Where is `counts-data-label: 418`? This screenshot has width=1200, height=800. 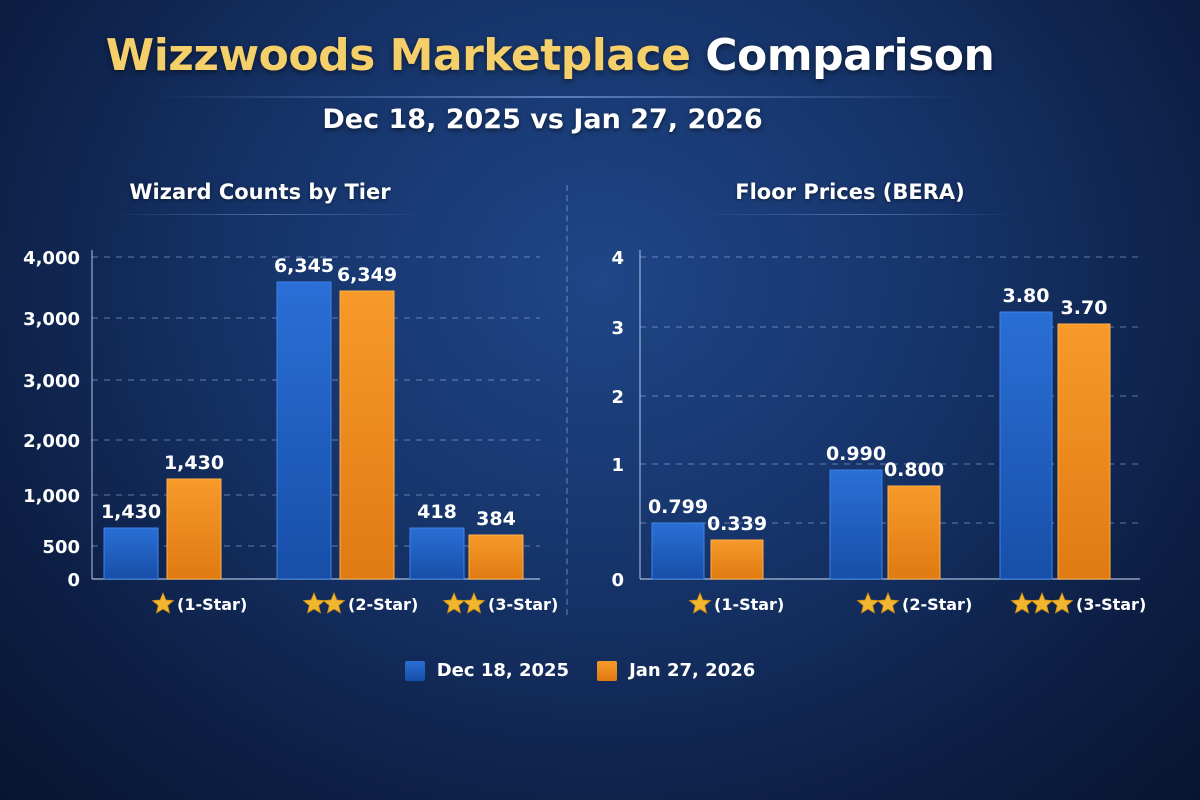
counts-data-label: 418 is located at coordinates (437, 512).